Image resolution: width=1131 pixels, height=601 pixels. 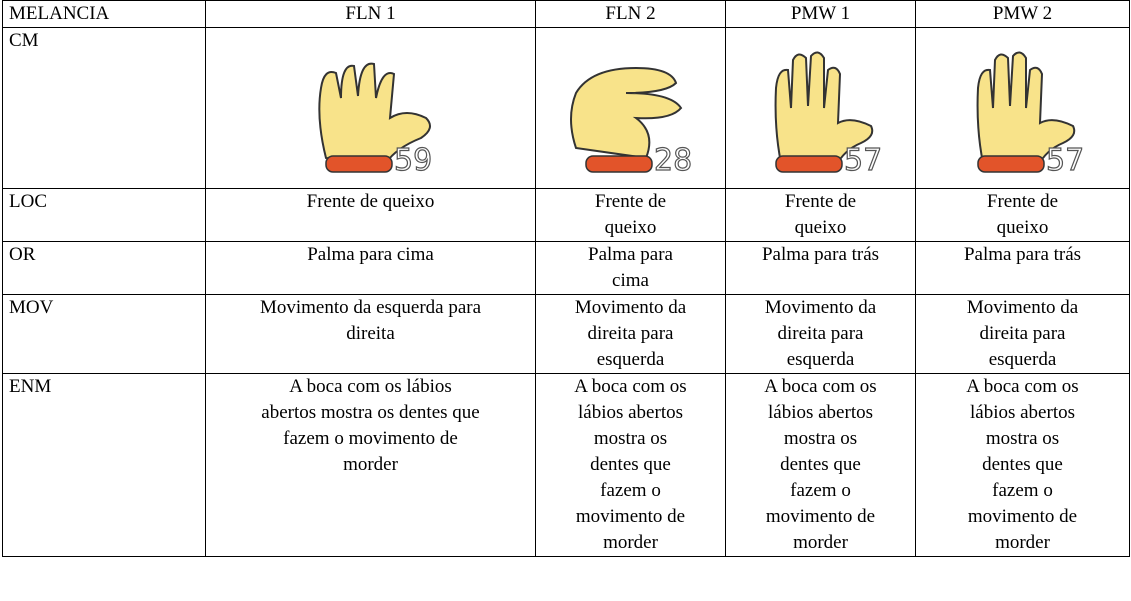 What do you see at coordinates (370, 14) in the screenshot?
I see `header-cell: FLN 1` at bounding box center [370, 14].